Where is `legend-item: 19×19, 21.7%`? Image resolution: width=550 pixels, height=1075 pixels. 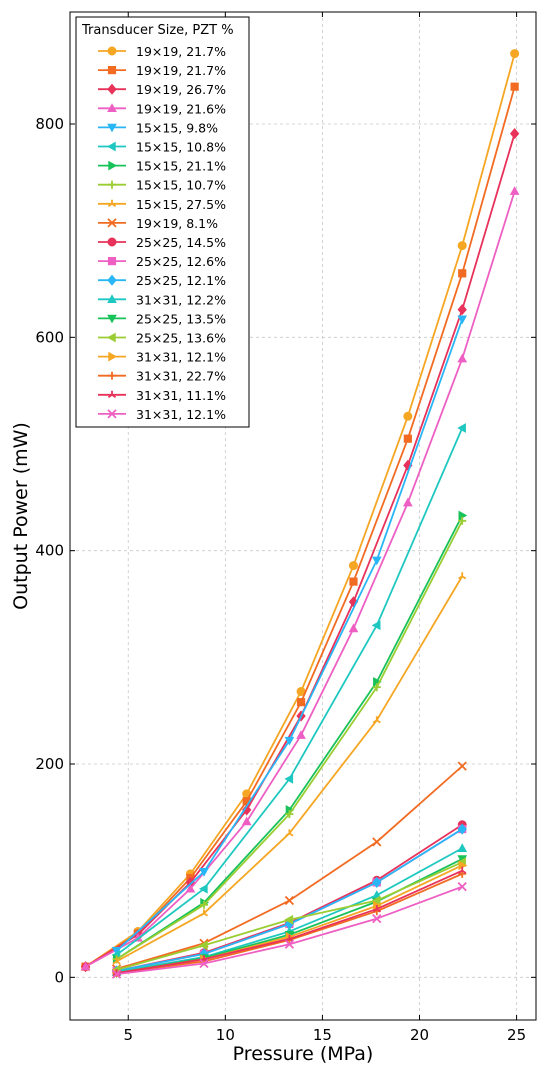
legend-item: 19×19, 21.7% is located at coordinates (162, 51).